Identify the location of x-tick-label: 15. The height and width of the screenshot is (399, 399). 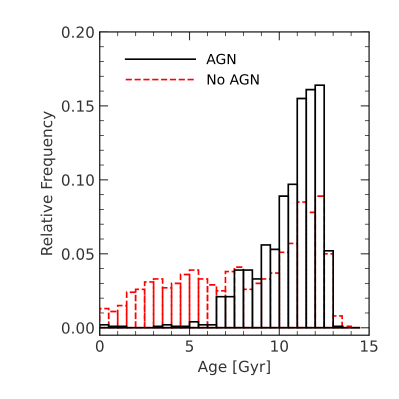
(369, 346).